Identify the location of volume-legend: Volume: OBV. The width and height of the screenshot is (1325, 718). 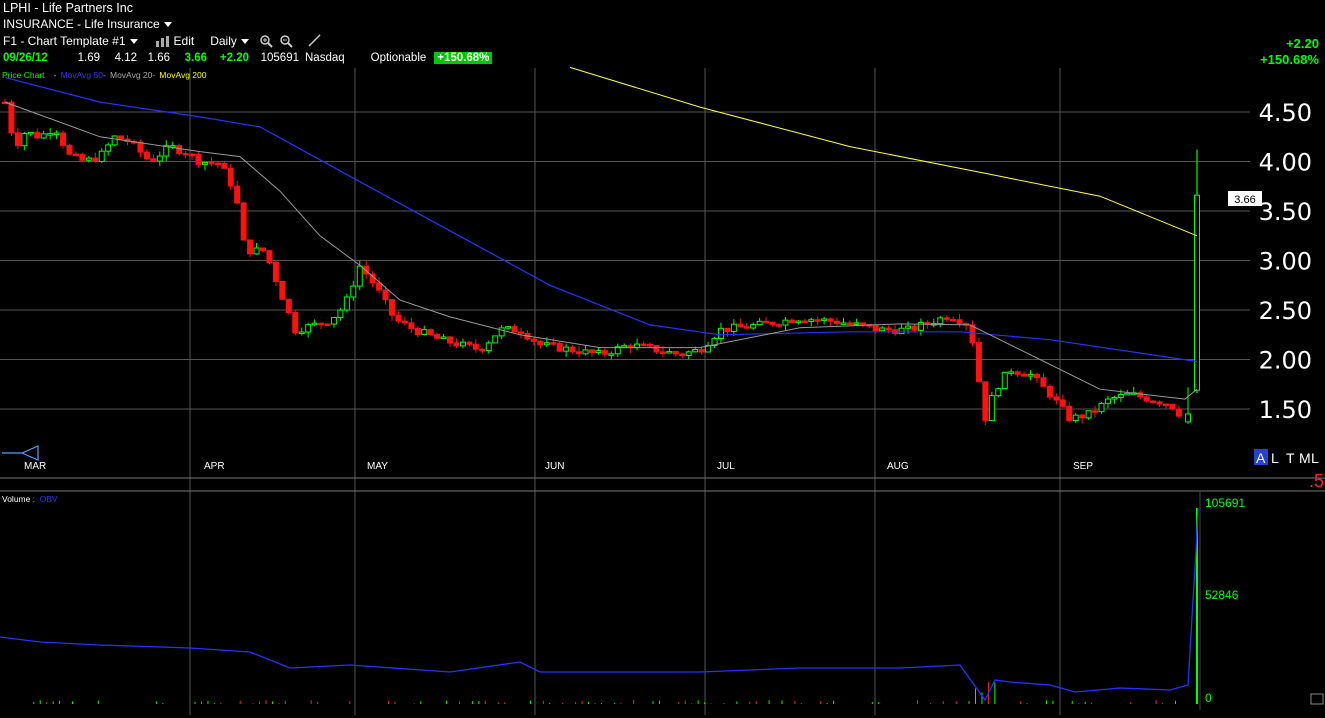
(30, 499).